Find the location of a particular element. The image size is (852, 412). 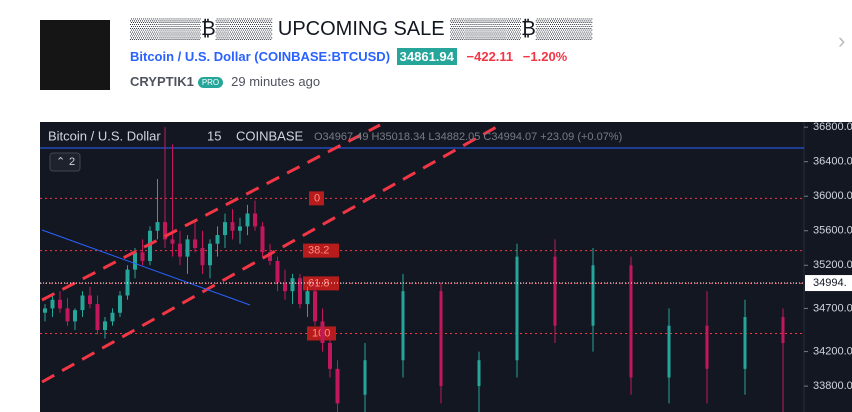

idea-title: ▒▒▒▒▒₿▒▒▒▒ UPCOMING SALE ▒▒▒▒▒₿▒▒▒▒ is located at coordinates (361, 29).